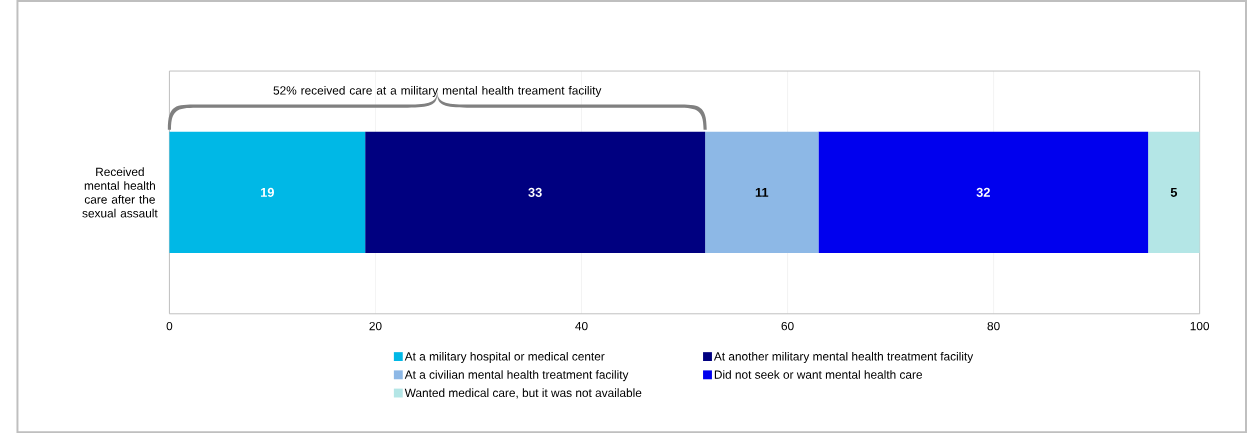 The width and height of the screenshot is (1247, 433). Describe the element at coordinates (787, 326) in the screenshot. I see `x-tick-label: 60` at that location.